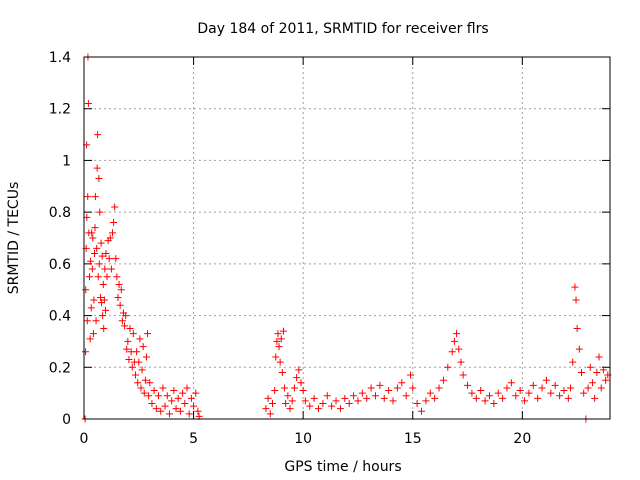 This screenshot has width=640, height=480. I want to click on y-tick-label: 1, so click(66, 161).